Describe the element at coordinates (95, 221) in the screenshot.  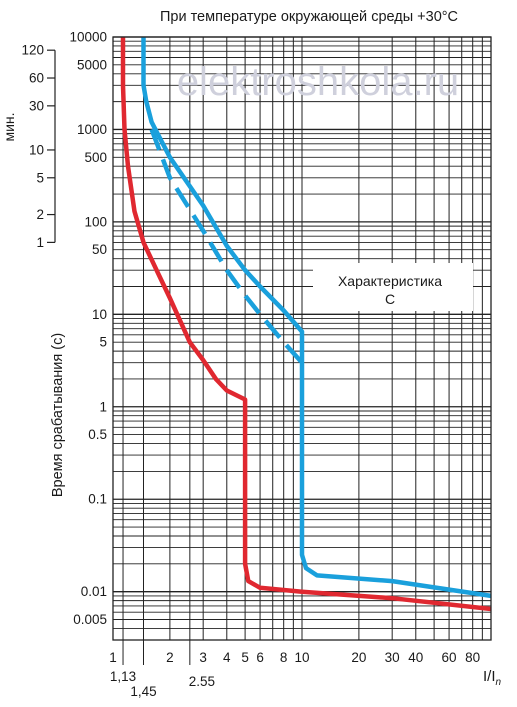
I see `y-tick-label: 100` at that location.